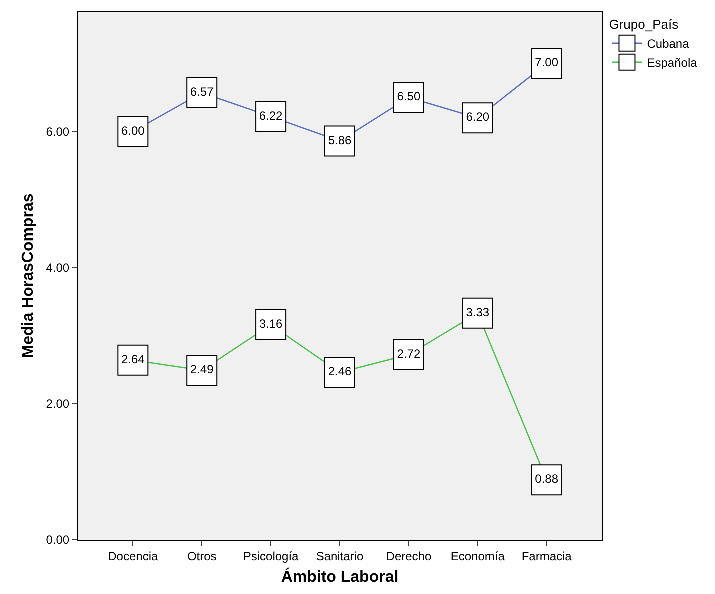 The image size is (715, 594). What do you see at coordinates (478, 312) in the screenshot?
I see `data-label: 3.33` at bounding box center [478, 312].